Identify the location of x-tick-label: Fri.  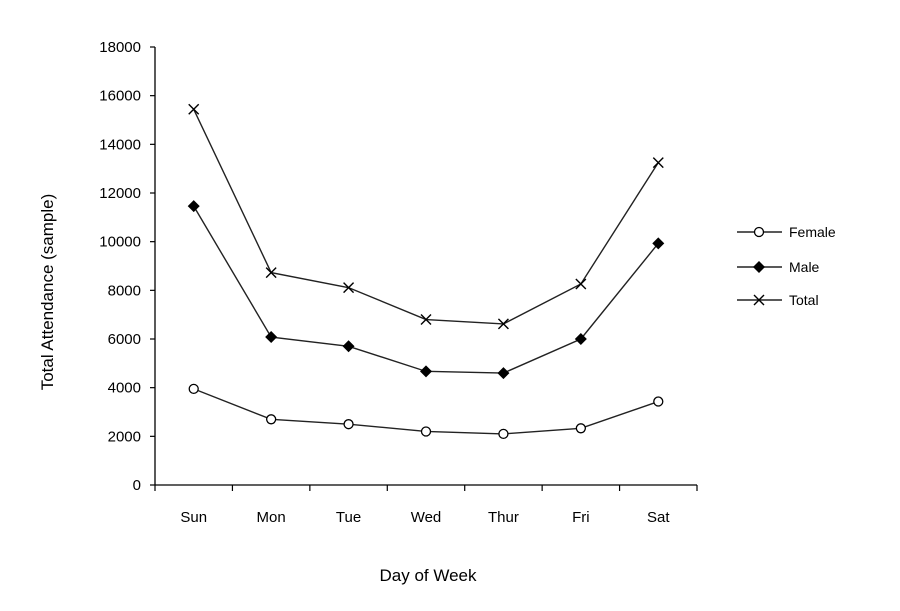
(581, 517).